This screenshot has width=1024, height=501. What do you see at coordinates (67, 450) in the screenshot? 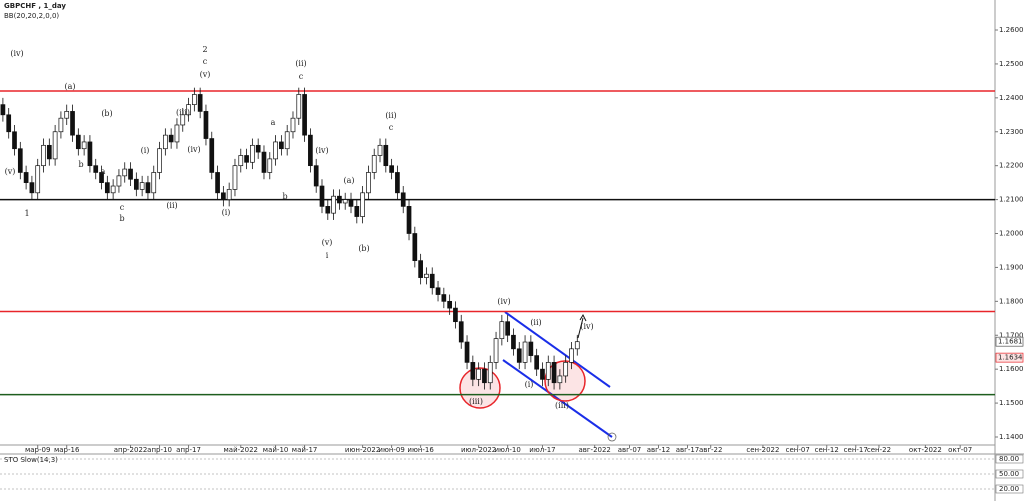
I see `x-tick-label: мар-16` at bounding box center [67, 450].